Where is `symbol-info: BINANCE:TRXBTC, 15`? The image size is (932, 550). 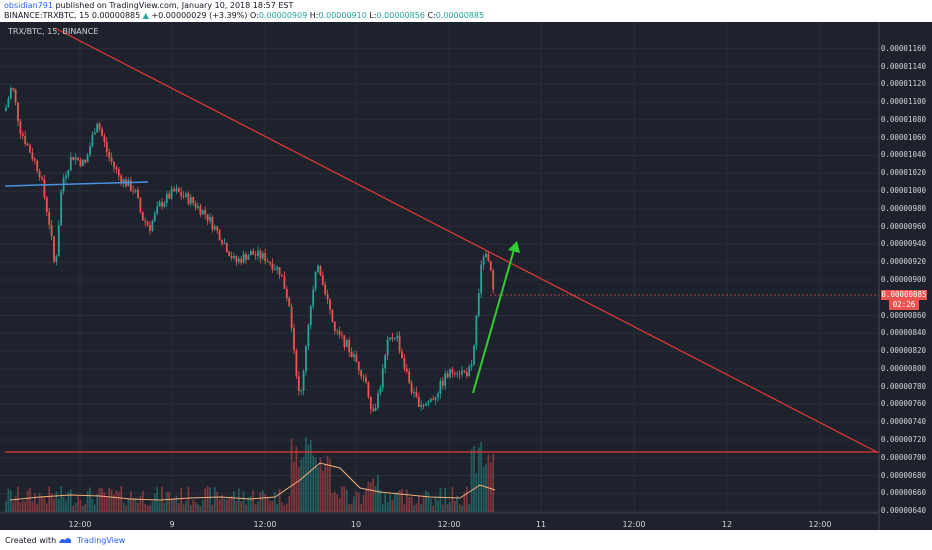 symbol-info: BINANCE:TRXBTC, 15 is located at coordinates (47, 15).